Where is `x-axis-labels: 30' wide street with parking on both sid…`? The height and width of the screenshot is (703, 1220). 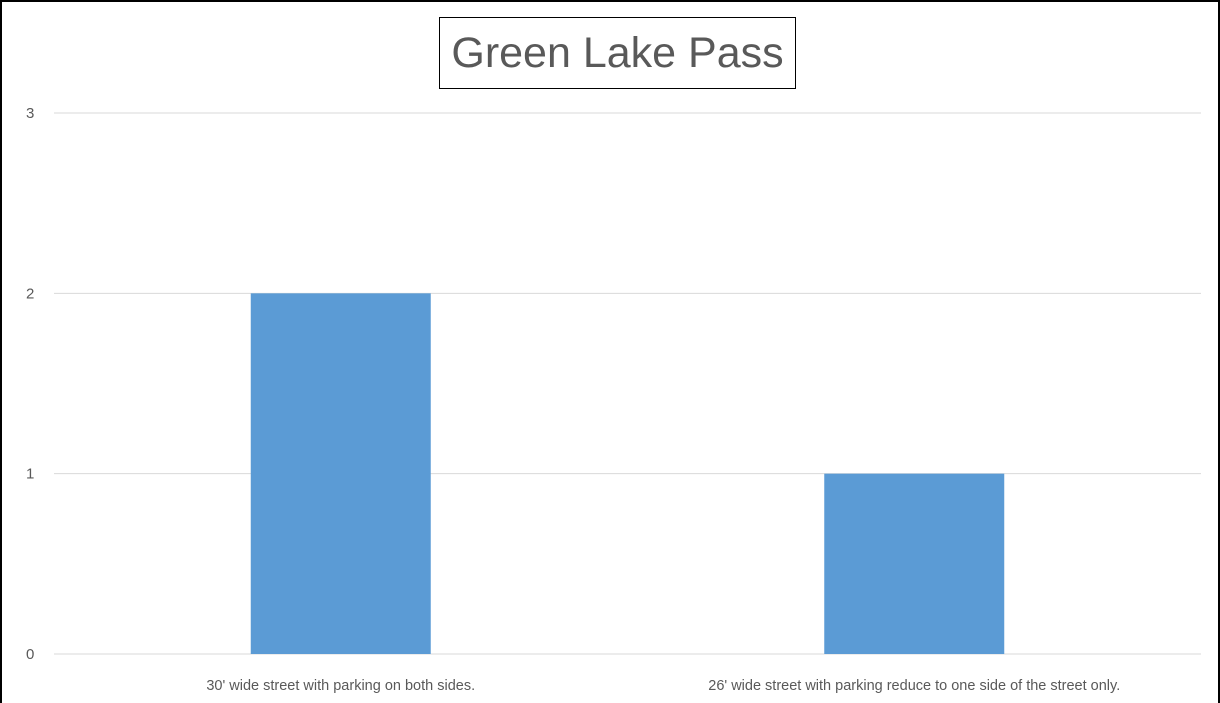 x-axis-labels: 30' wide street with parking on both sid… is located at coordinates (663, 686).